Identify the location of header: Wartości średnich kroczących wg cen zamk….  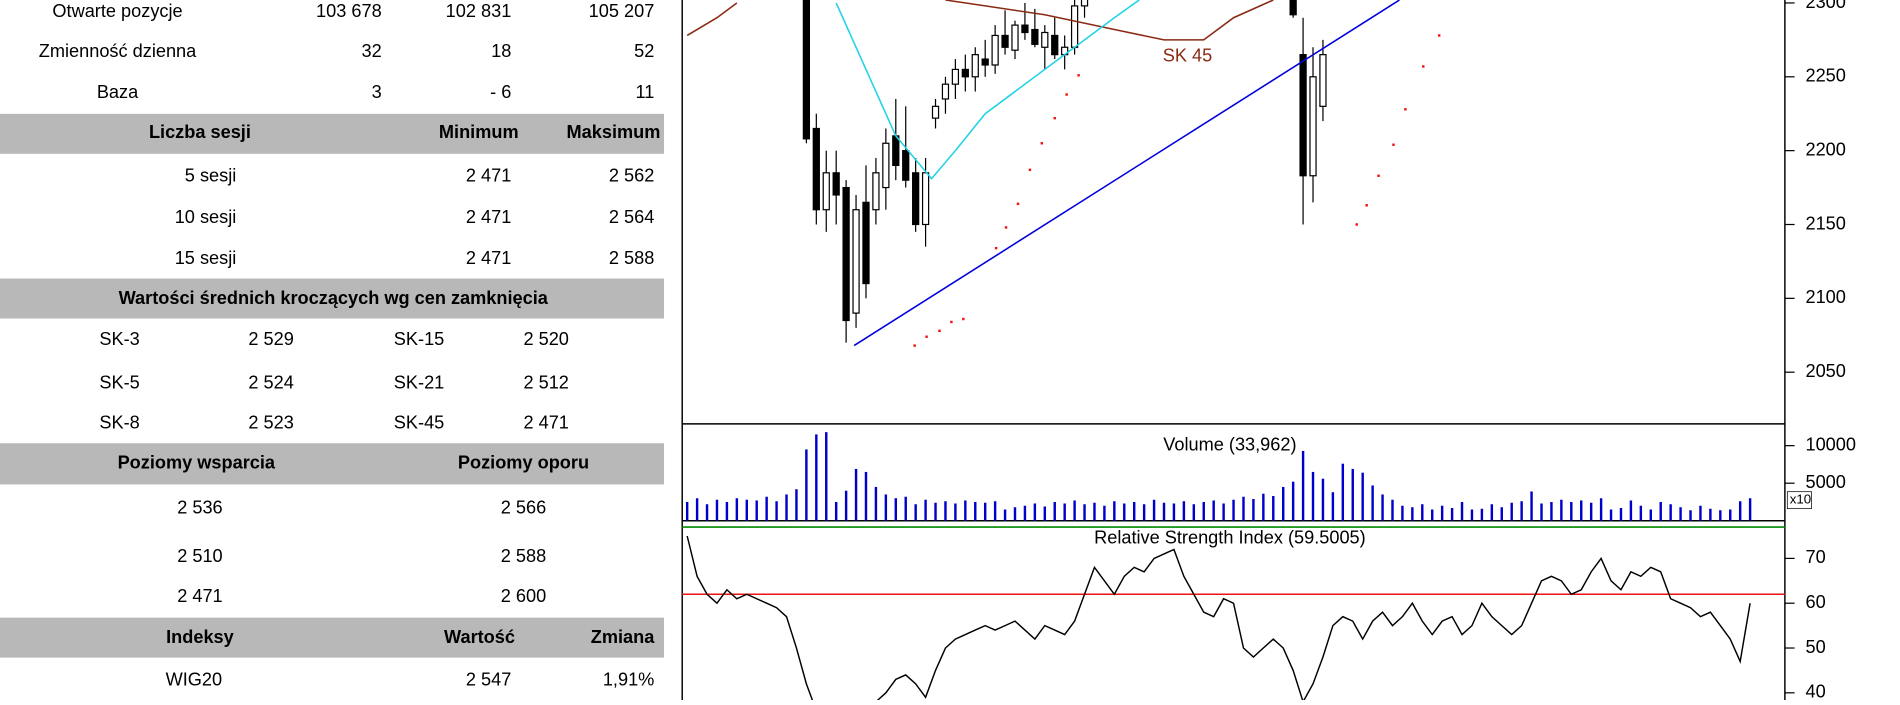
(334, 298).